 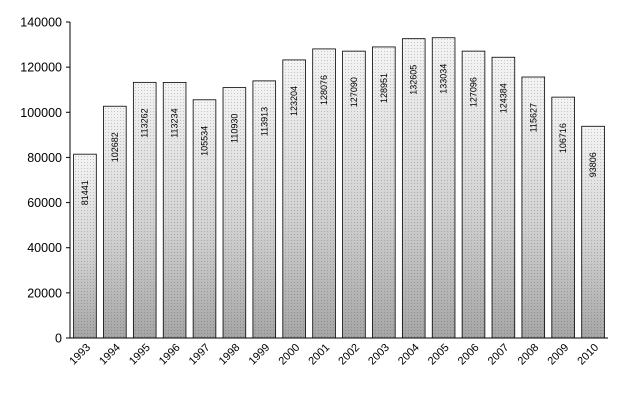 What do you see at coordinates (264, 121) in the screenshot?
I see `data-label: 113913` at bounding box center [264, 121].